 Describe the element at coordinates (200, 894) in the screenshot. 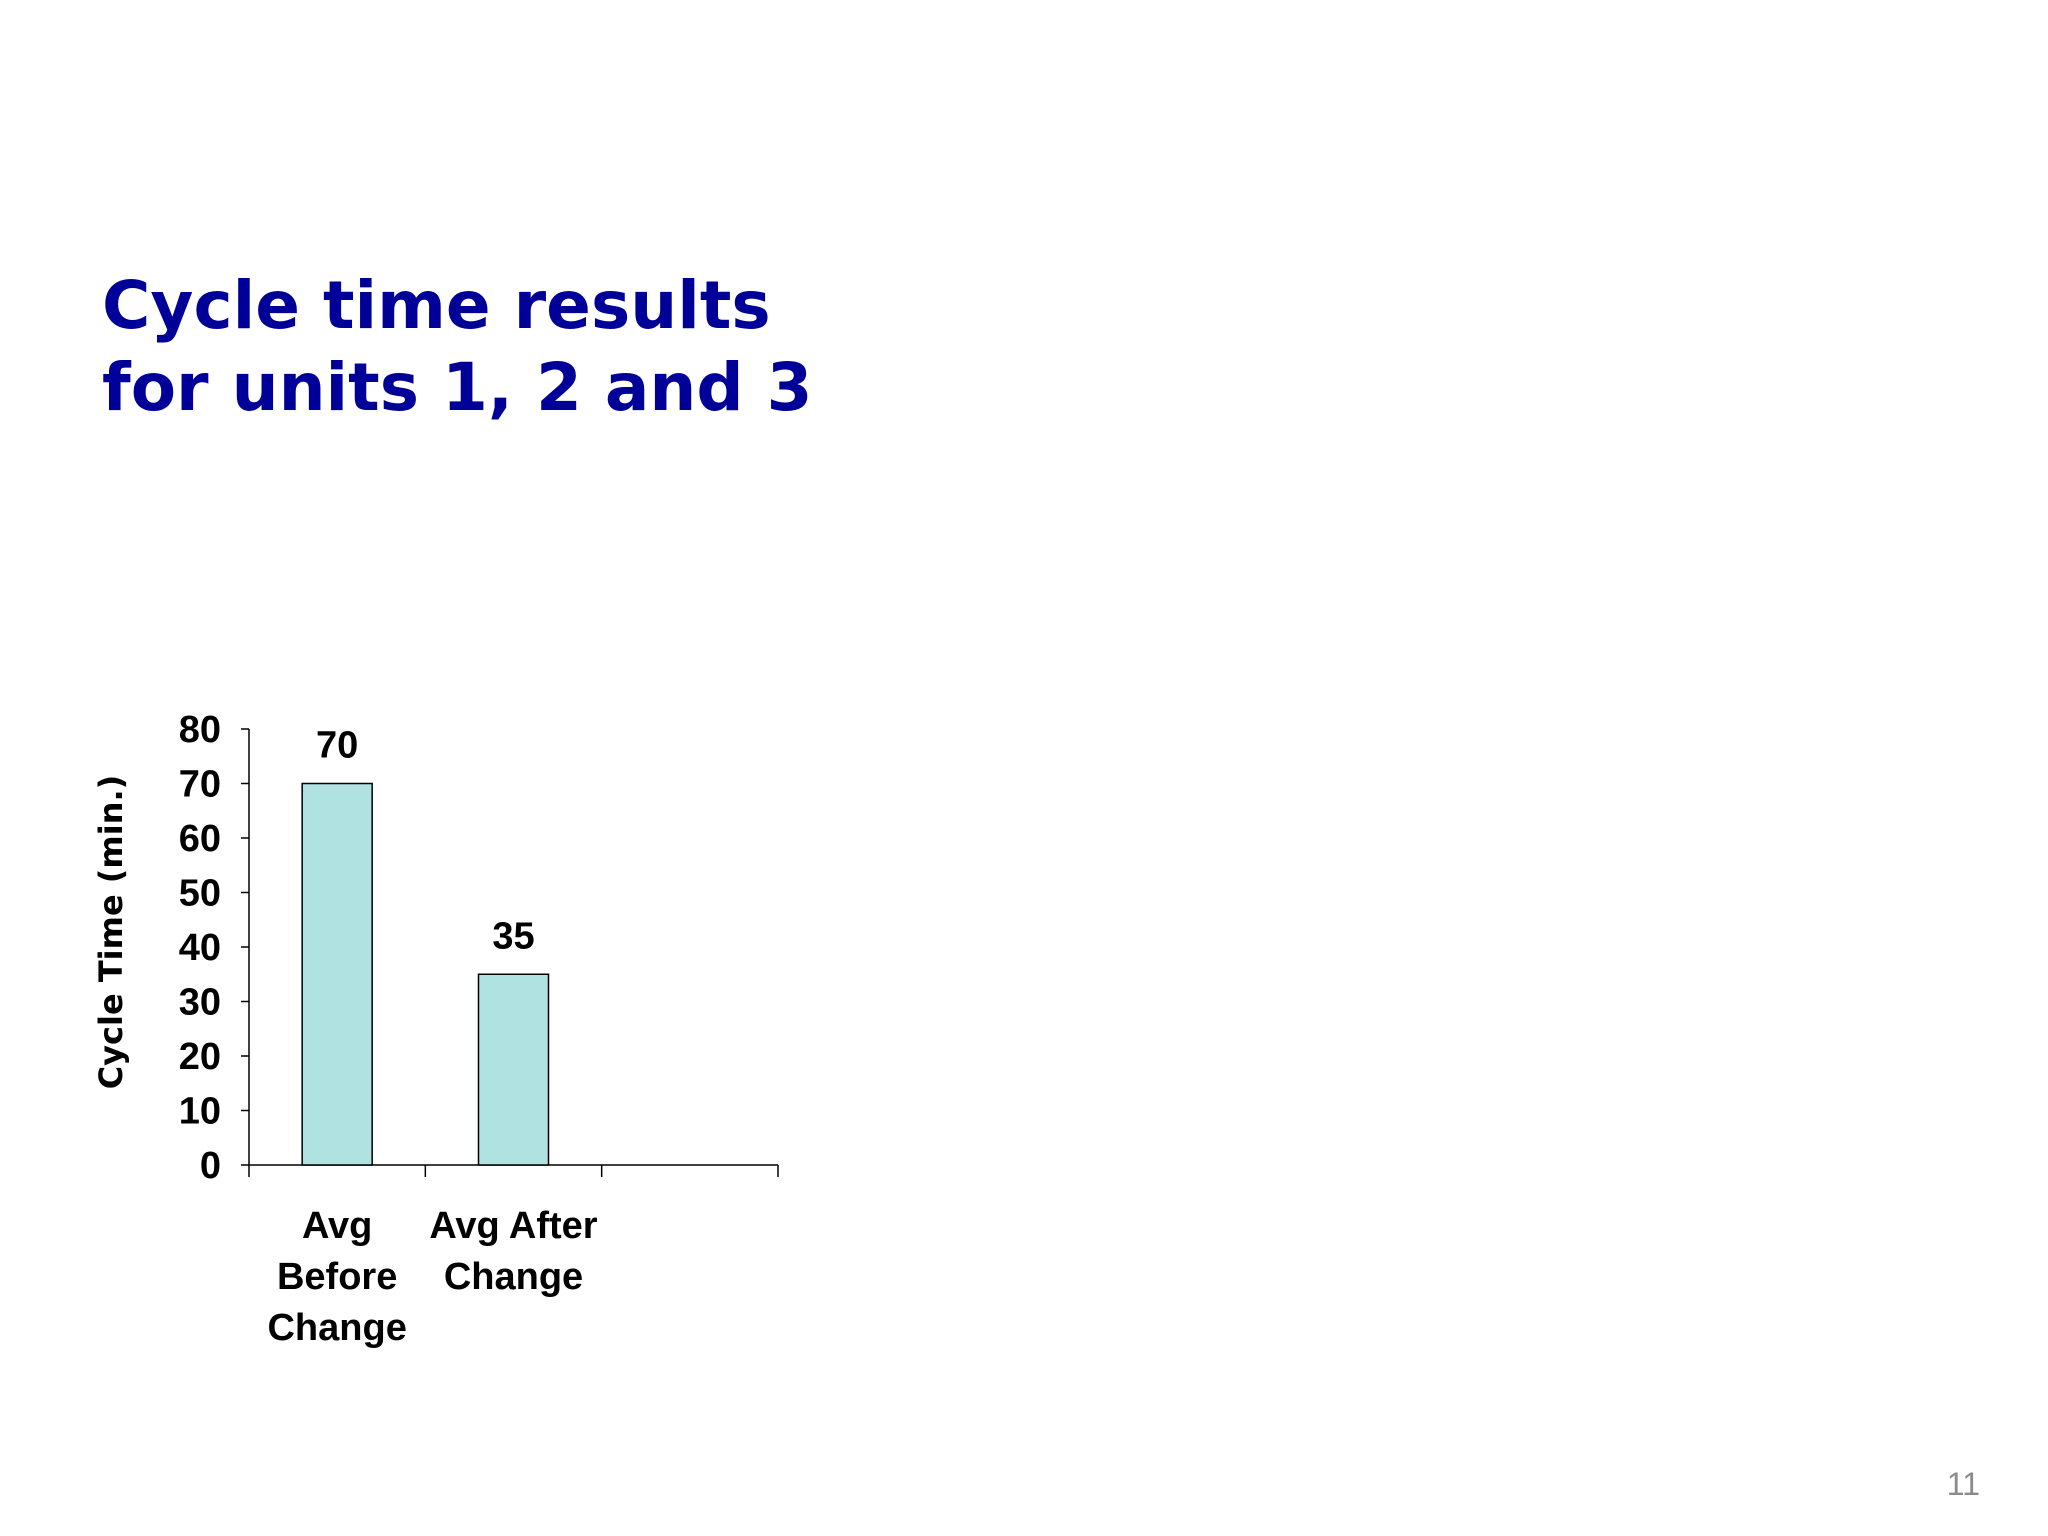

I see `y-tick-label: 50` at that location.